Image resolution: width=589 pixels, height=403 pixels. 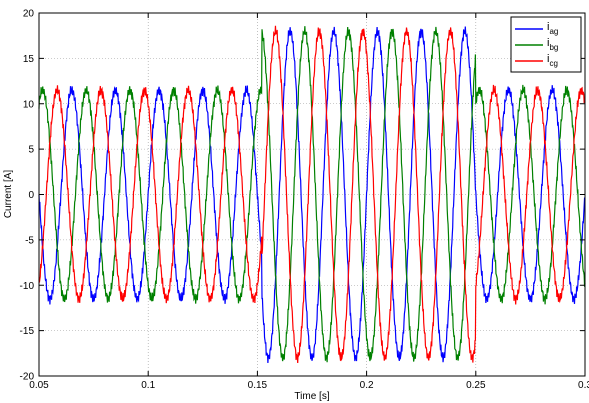 What do you see at coordinates (27, 286) in the screenshot?
I see `y-tick-label: -10` at bounding box center [27, 286].